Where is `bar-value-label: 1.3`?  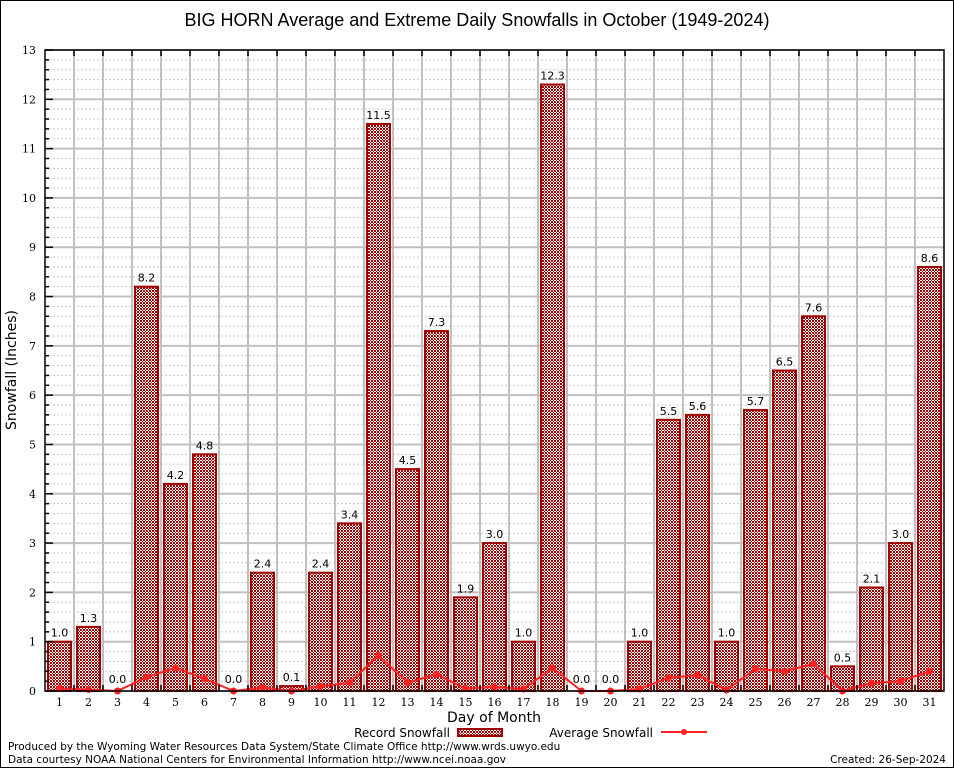 bar-value-label: 1.3 is located at coordinates (89, 618).